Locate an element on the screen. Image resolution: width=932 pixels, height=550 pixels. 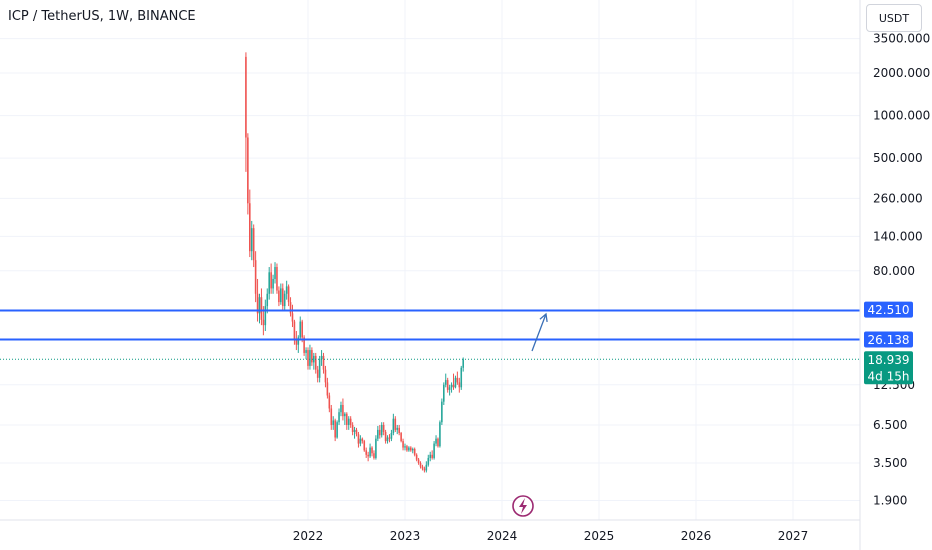
trend-arrow is located at coordinates (539, 332).